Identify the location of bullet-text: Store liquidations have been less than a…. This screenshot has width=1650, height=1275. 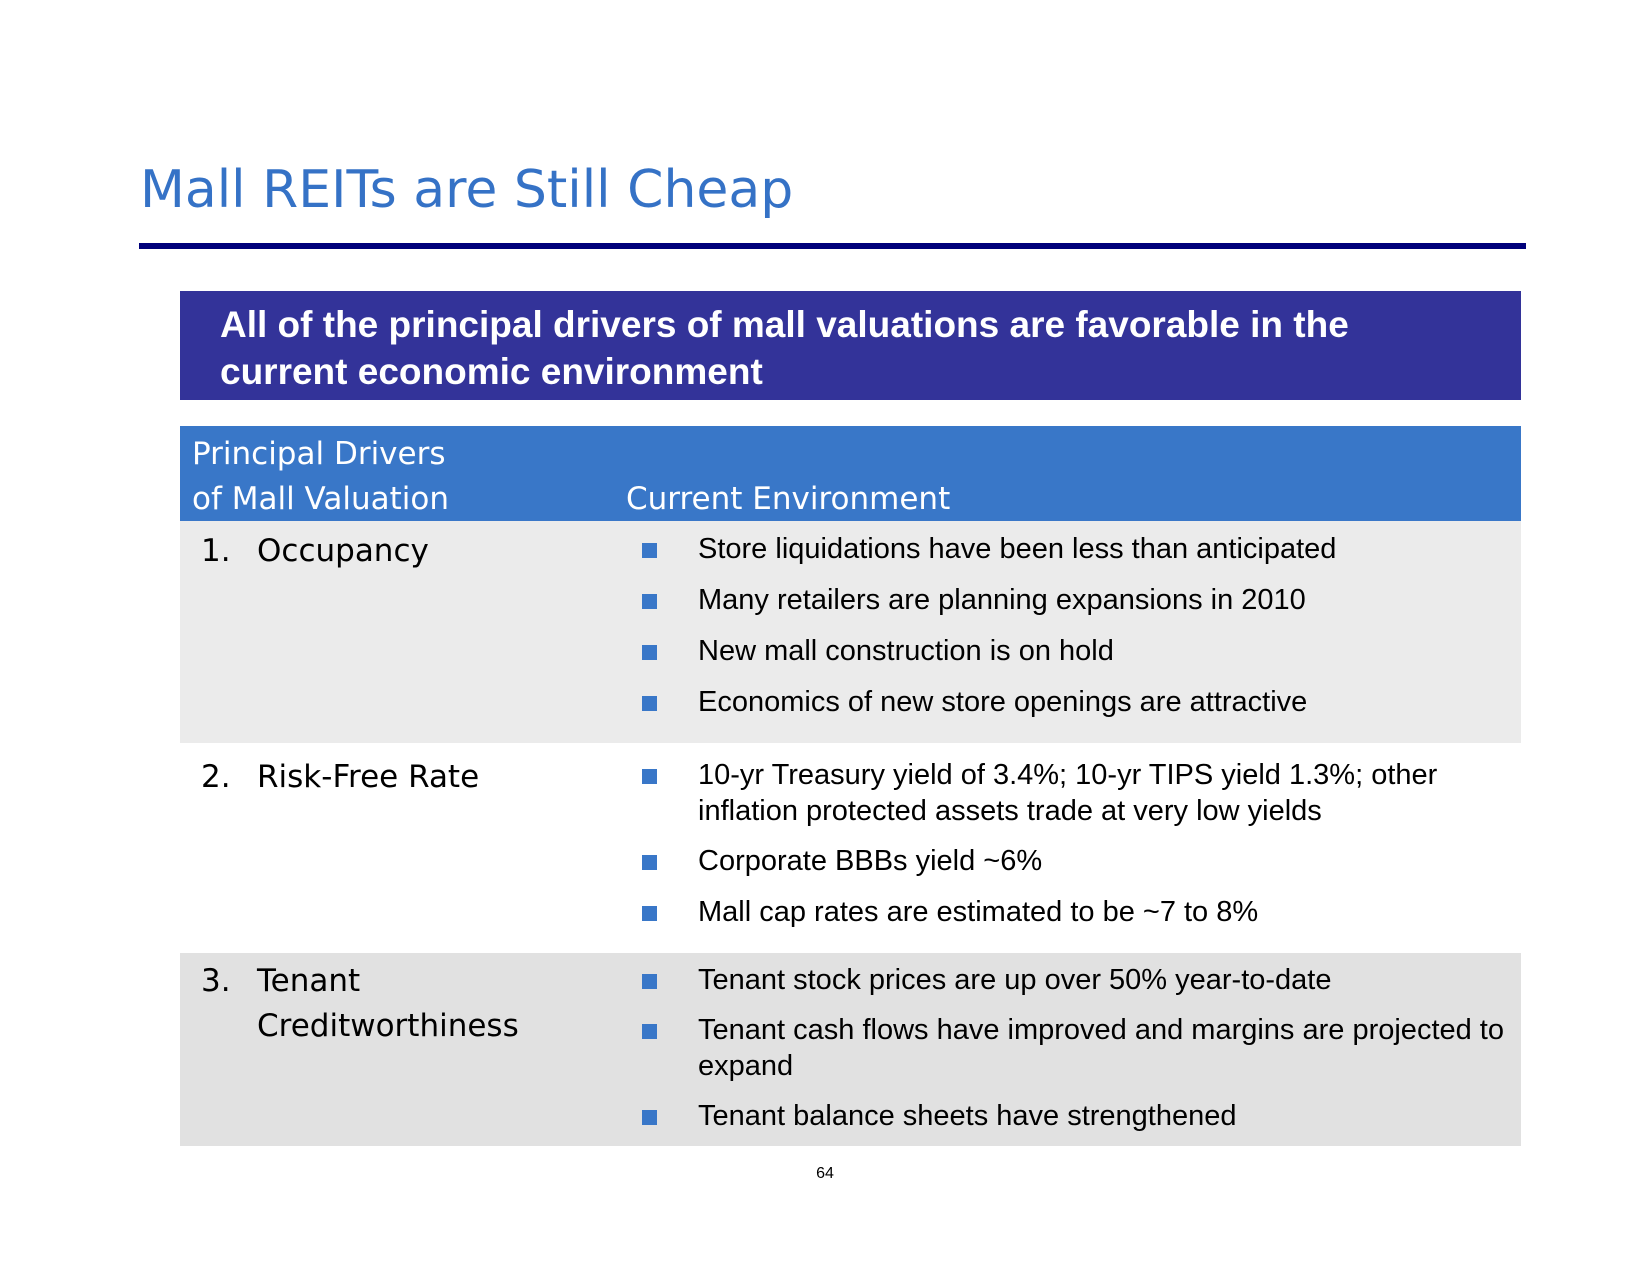
(1017, 549).